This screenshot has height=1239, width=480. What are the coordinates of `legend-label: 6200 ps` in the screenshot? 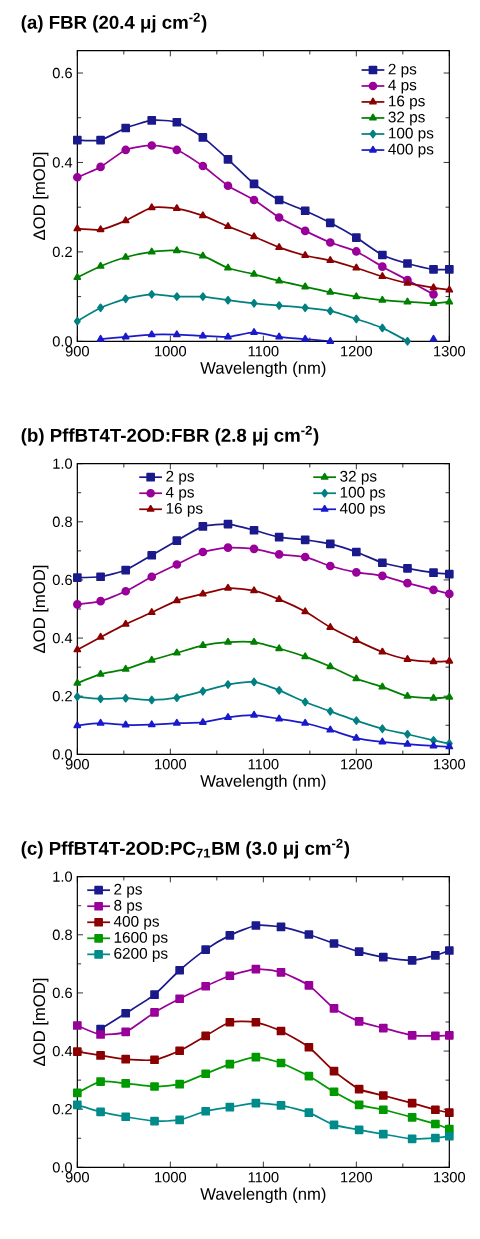 It's located at (141, 954).